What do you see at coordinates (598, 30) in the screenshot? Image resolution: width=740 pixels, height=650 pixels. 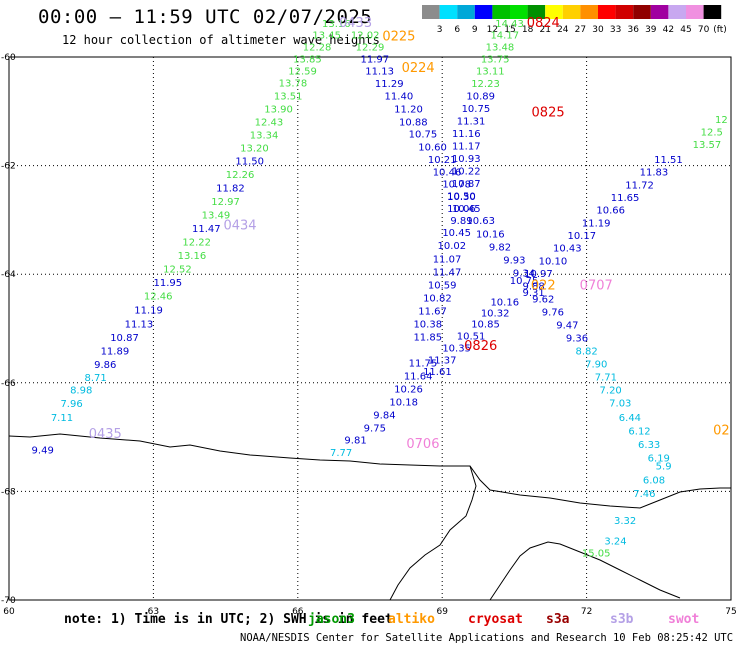 I see `legend-label: 30` at bounding box center [598, 30].